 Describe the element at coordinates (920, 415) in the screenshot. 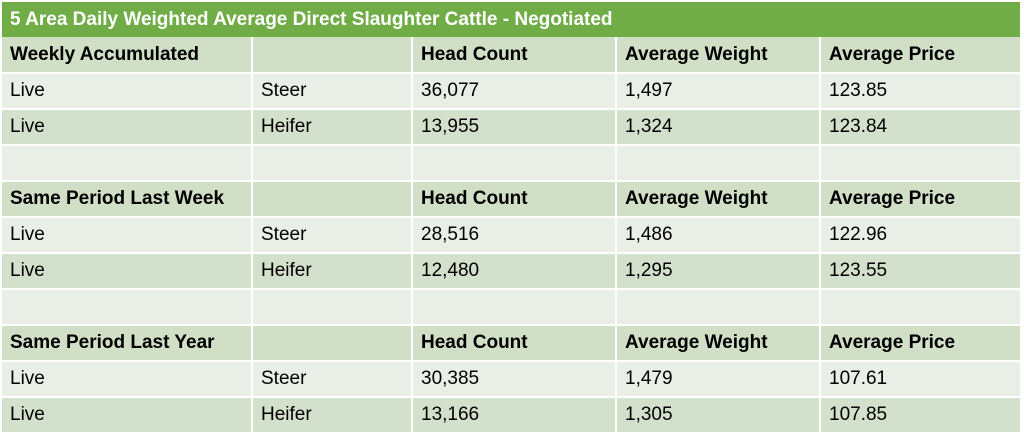

I see `cell-average-price: 107.85` at that location.